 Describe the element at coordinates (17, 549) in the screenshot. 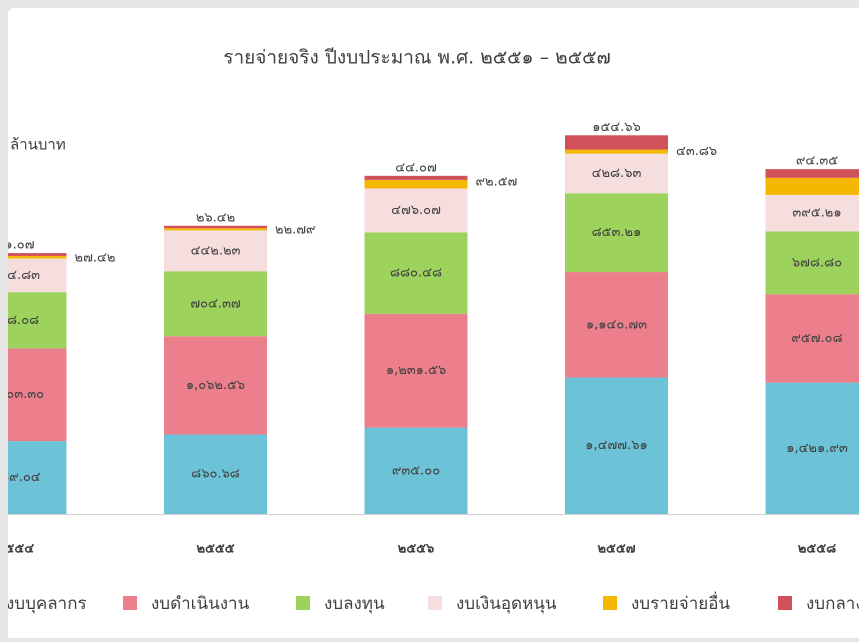

I see `x-tick-label: ๒๕๕๔` at that location.